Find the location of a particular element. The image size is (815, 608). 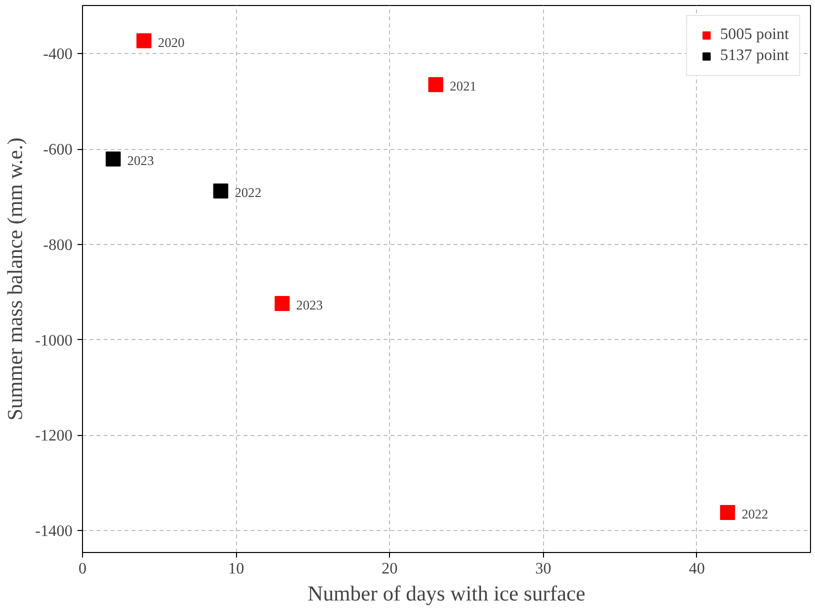

y-tick-label: -1200 is located at coordinates (53, 436).